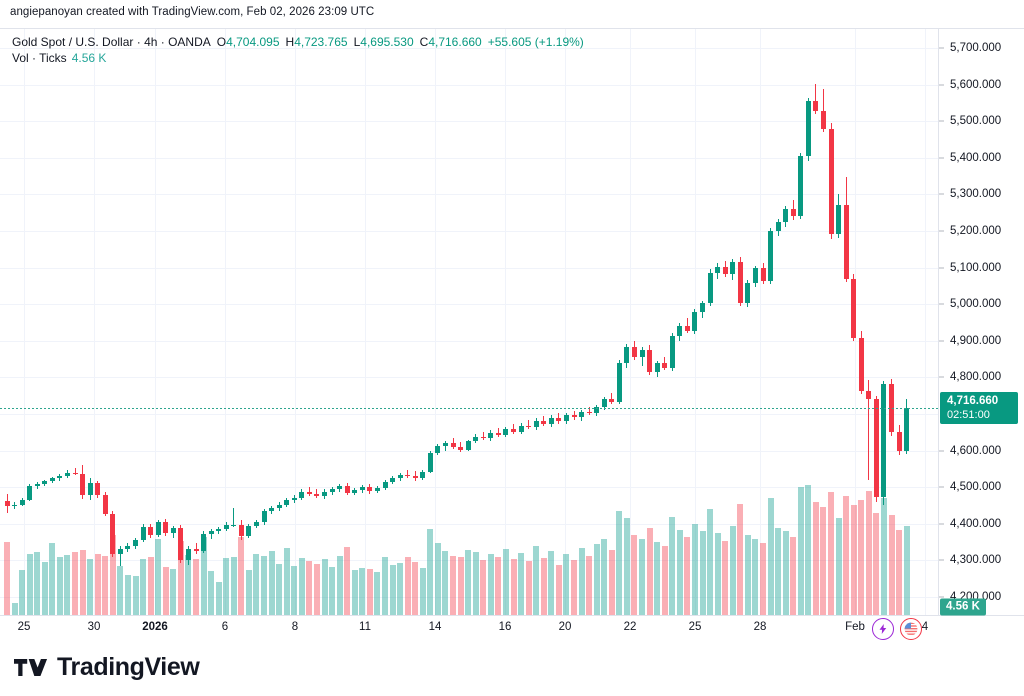 This screenshot has width=1024, height=696. Describe the element at coordinates (976, 231) in the screenshot. I see `price-axis-label: 5,200.000` at that location.